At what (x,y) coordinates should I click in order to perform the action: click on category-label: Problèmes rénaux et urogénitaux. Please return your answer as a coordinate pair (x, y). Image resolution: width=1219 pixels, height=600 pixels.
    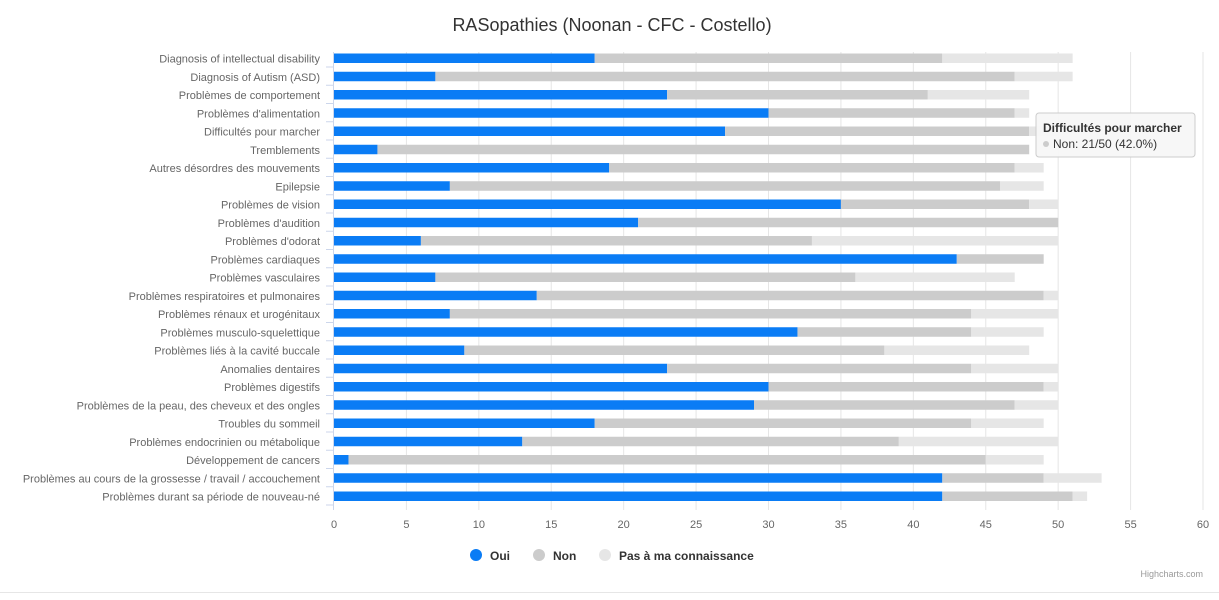
    Looking at the image, I should click on (239, 315).